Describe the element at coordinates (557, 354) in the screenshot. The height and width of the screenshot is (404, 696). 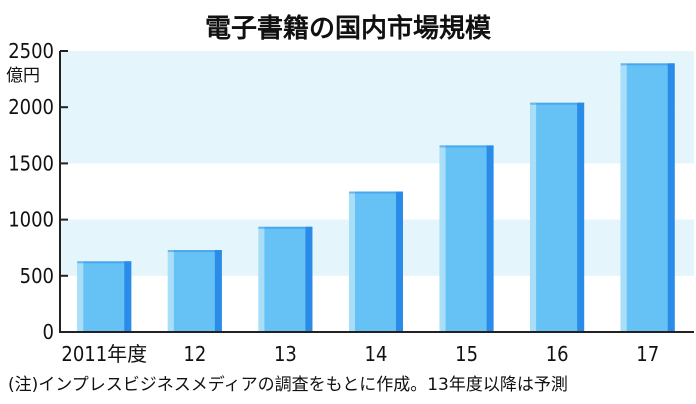
I see `x-tick-label: 16` at that location.